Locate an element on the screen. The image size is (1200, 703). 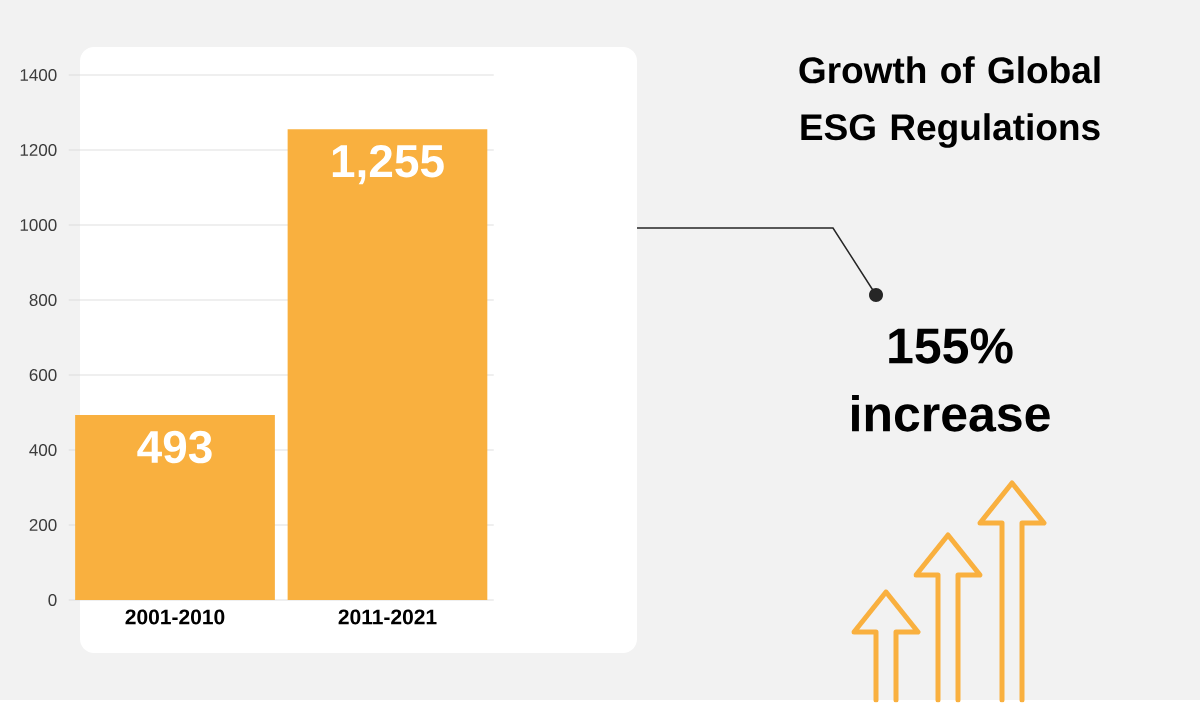
y-tick-label: 800 is located at coordinates (43, 300).